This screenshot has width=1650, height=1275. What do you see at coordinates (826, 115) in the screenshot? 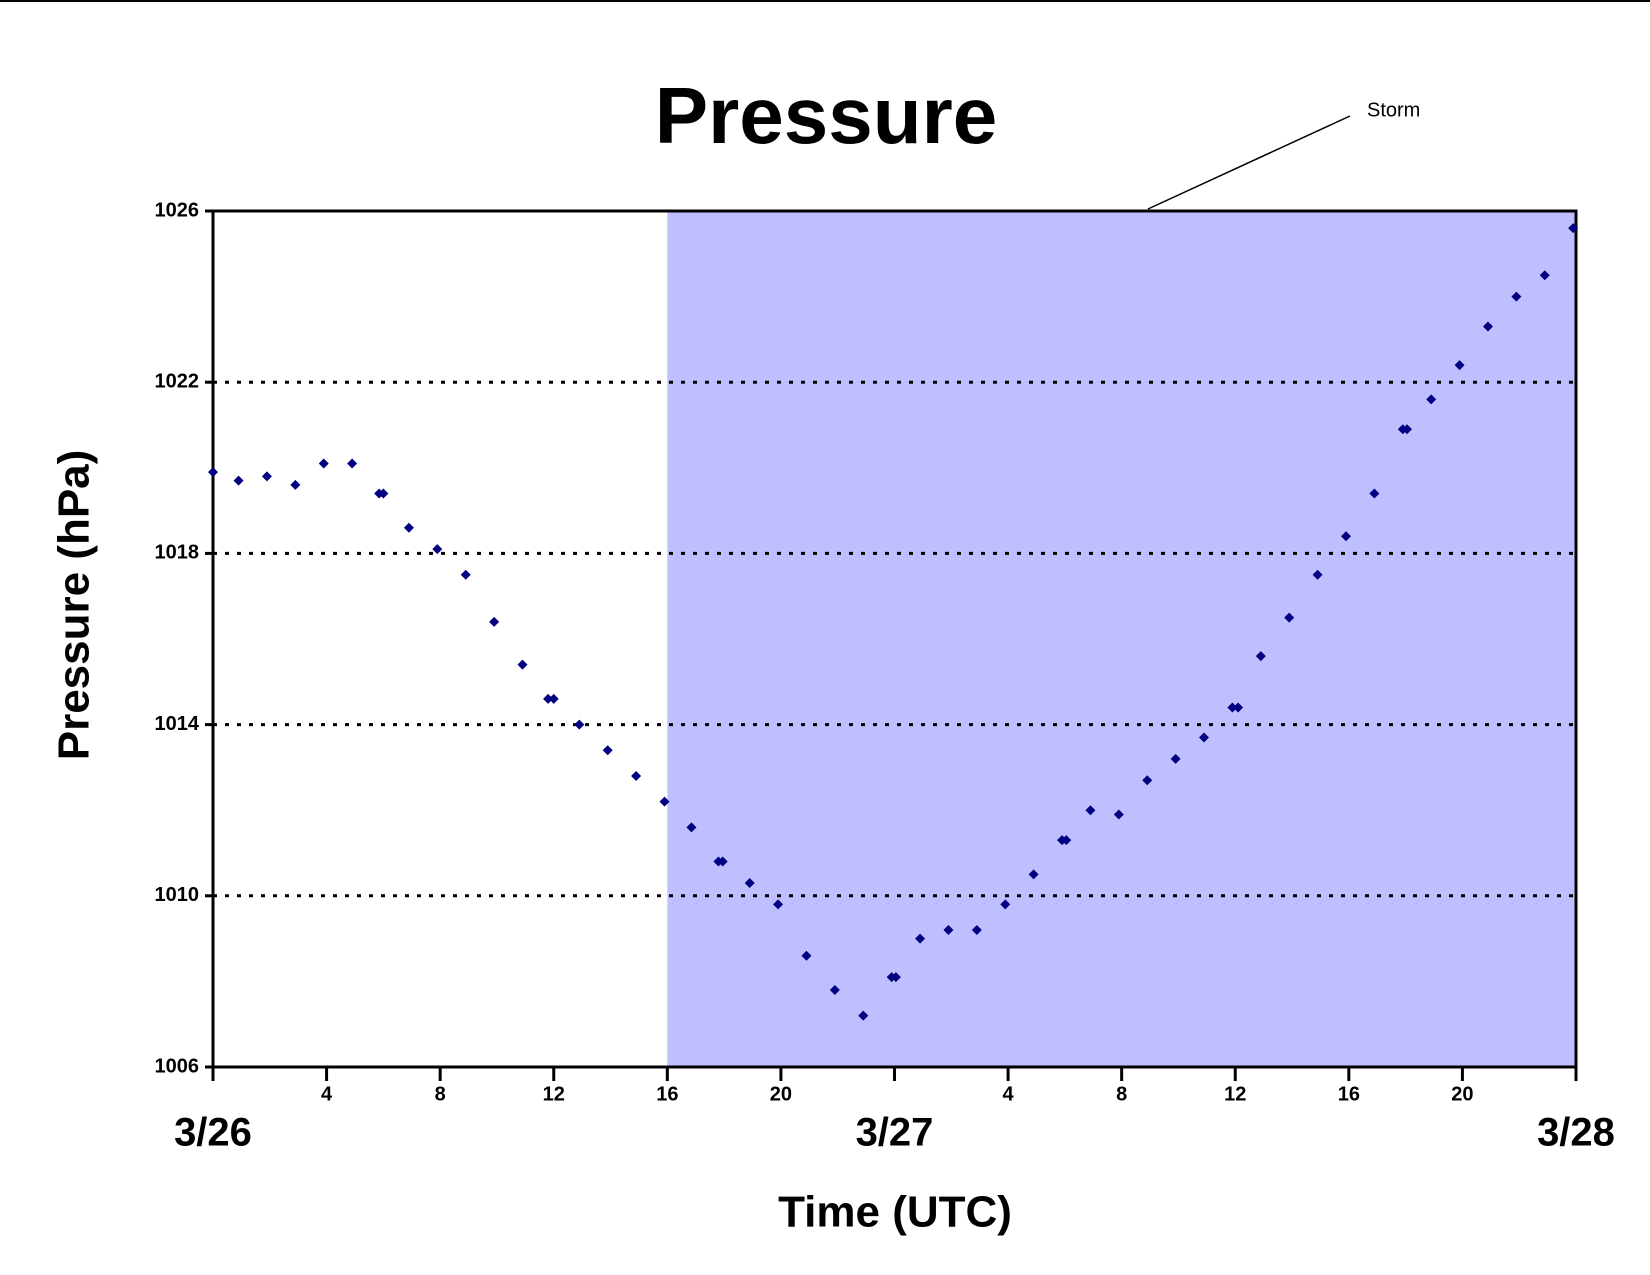
I see `chart-title: Pressure` at bounding box center [826, 115].